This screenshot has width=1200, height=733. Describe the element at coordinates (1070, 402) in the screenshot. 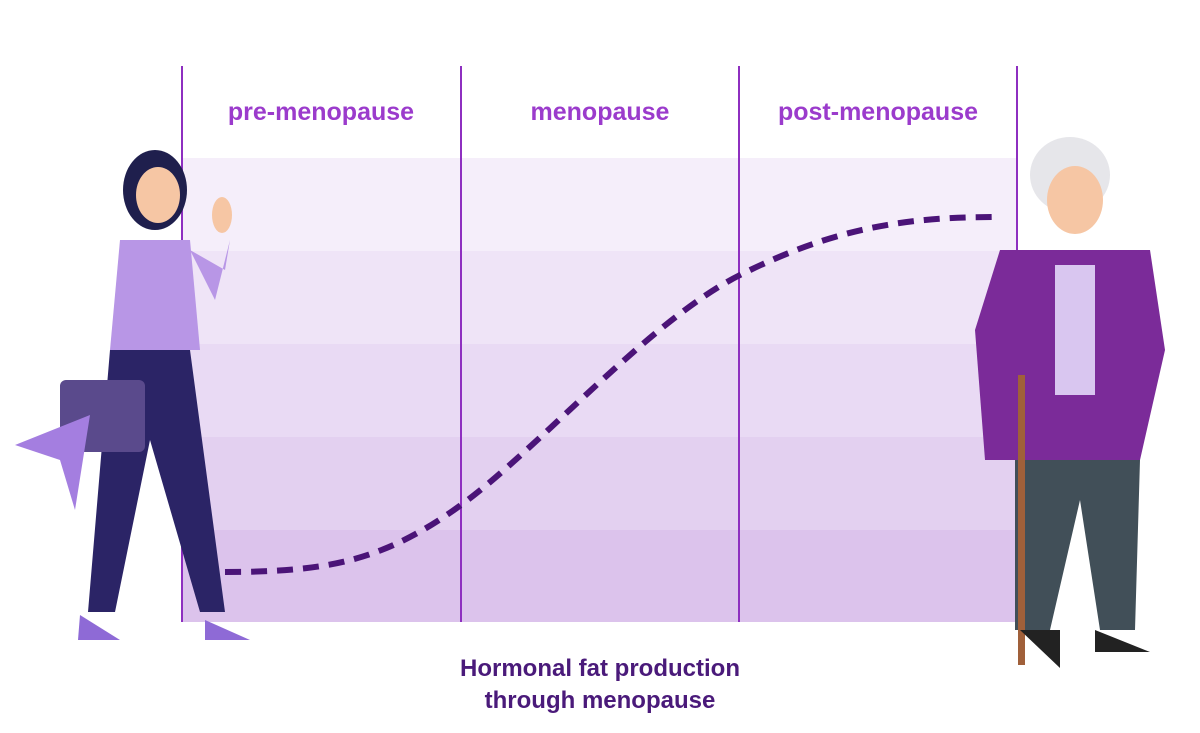

I see `elderly-woman-illustration` at that location.